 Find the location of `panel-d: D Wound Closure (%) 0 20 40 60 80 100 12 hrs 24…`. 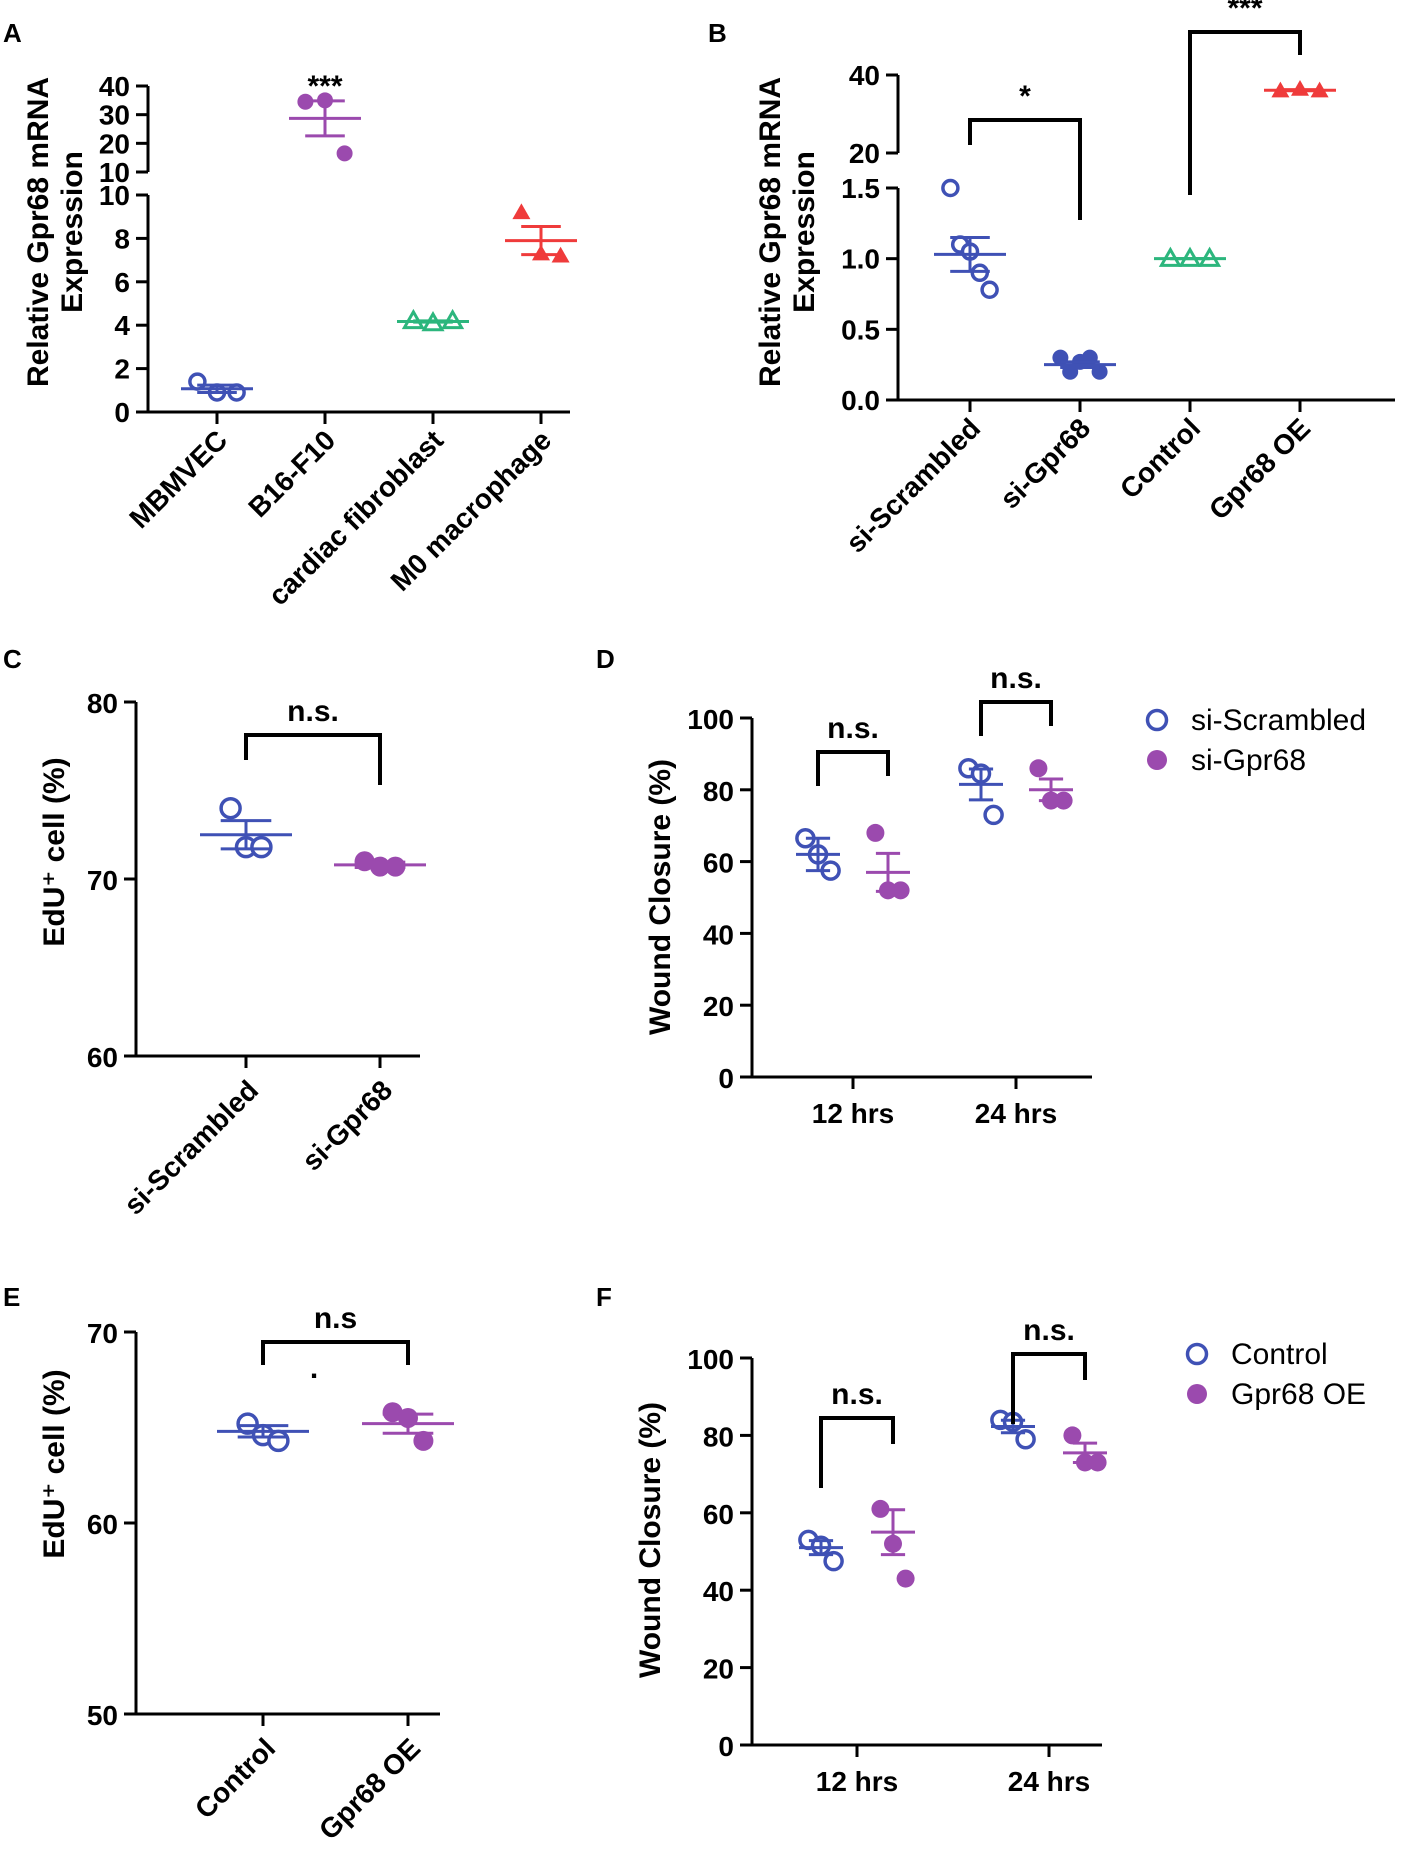

panel-d: D Wound Closure (%) 0 20 40 60 80 100 12 hrs 24… is located at coordinates (981, 886).